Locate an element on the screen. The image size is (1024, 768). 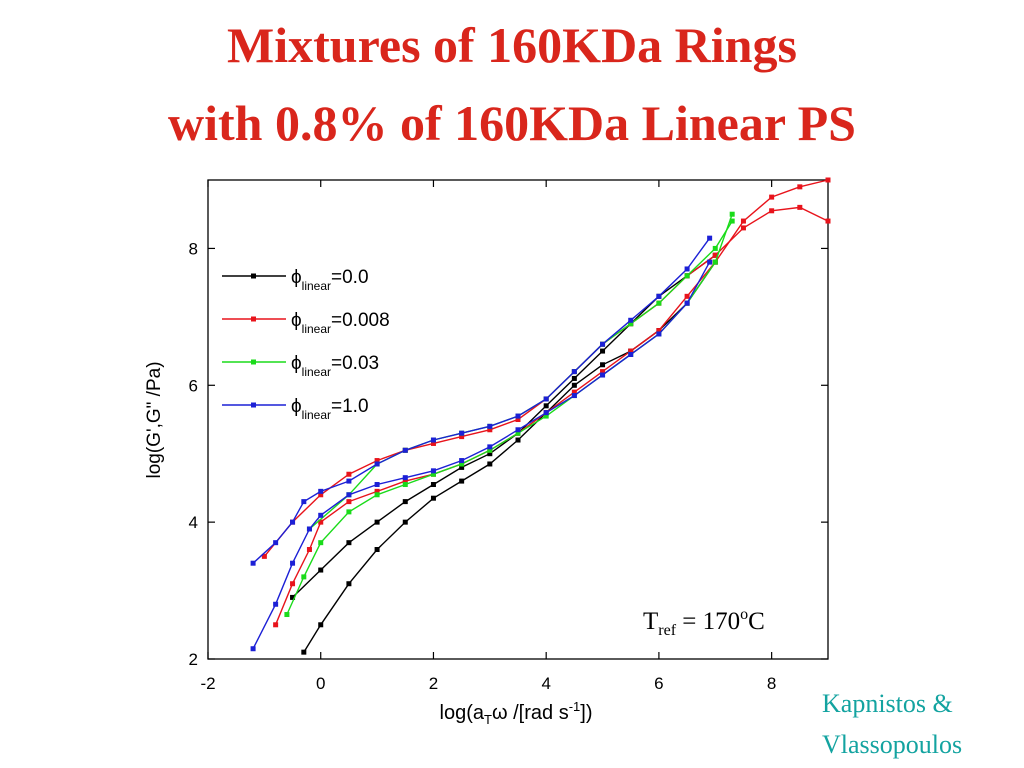
x-axis-label-sup: -1 is located at coordinates (575, 706).